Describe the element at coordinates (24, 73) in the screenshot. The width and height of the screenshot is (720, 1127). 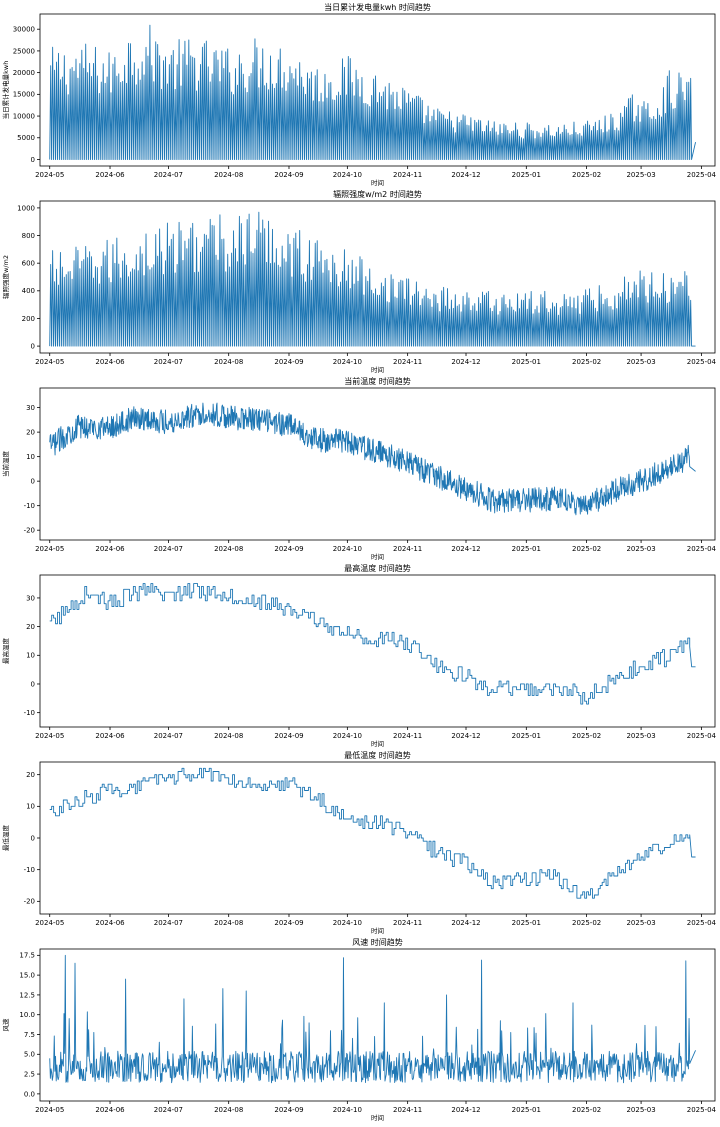
I see `y-tick-label: 20000` at that location.